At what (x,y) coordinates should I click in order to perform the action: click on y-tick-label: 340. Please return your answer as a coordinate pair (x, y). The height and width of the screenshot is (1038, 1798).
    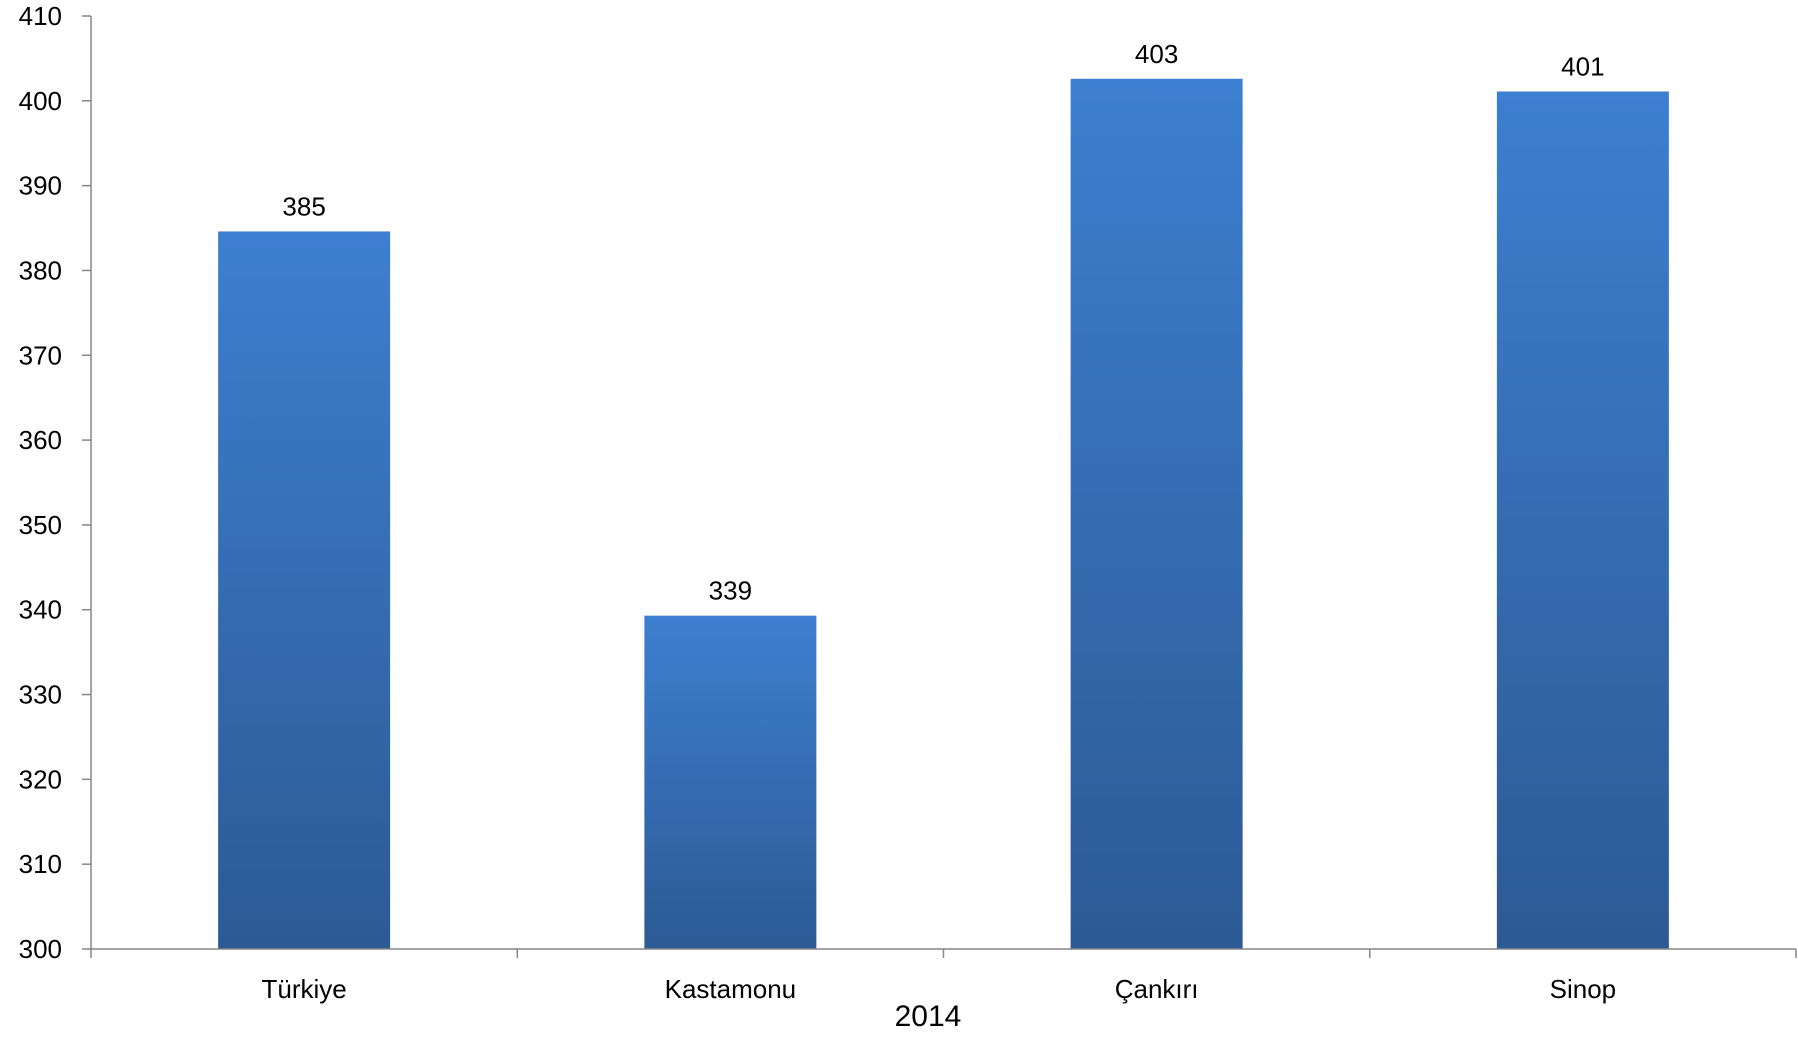
    Looking at the image, I should click on (40, 610).